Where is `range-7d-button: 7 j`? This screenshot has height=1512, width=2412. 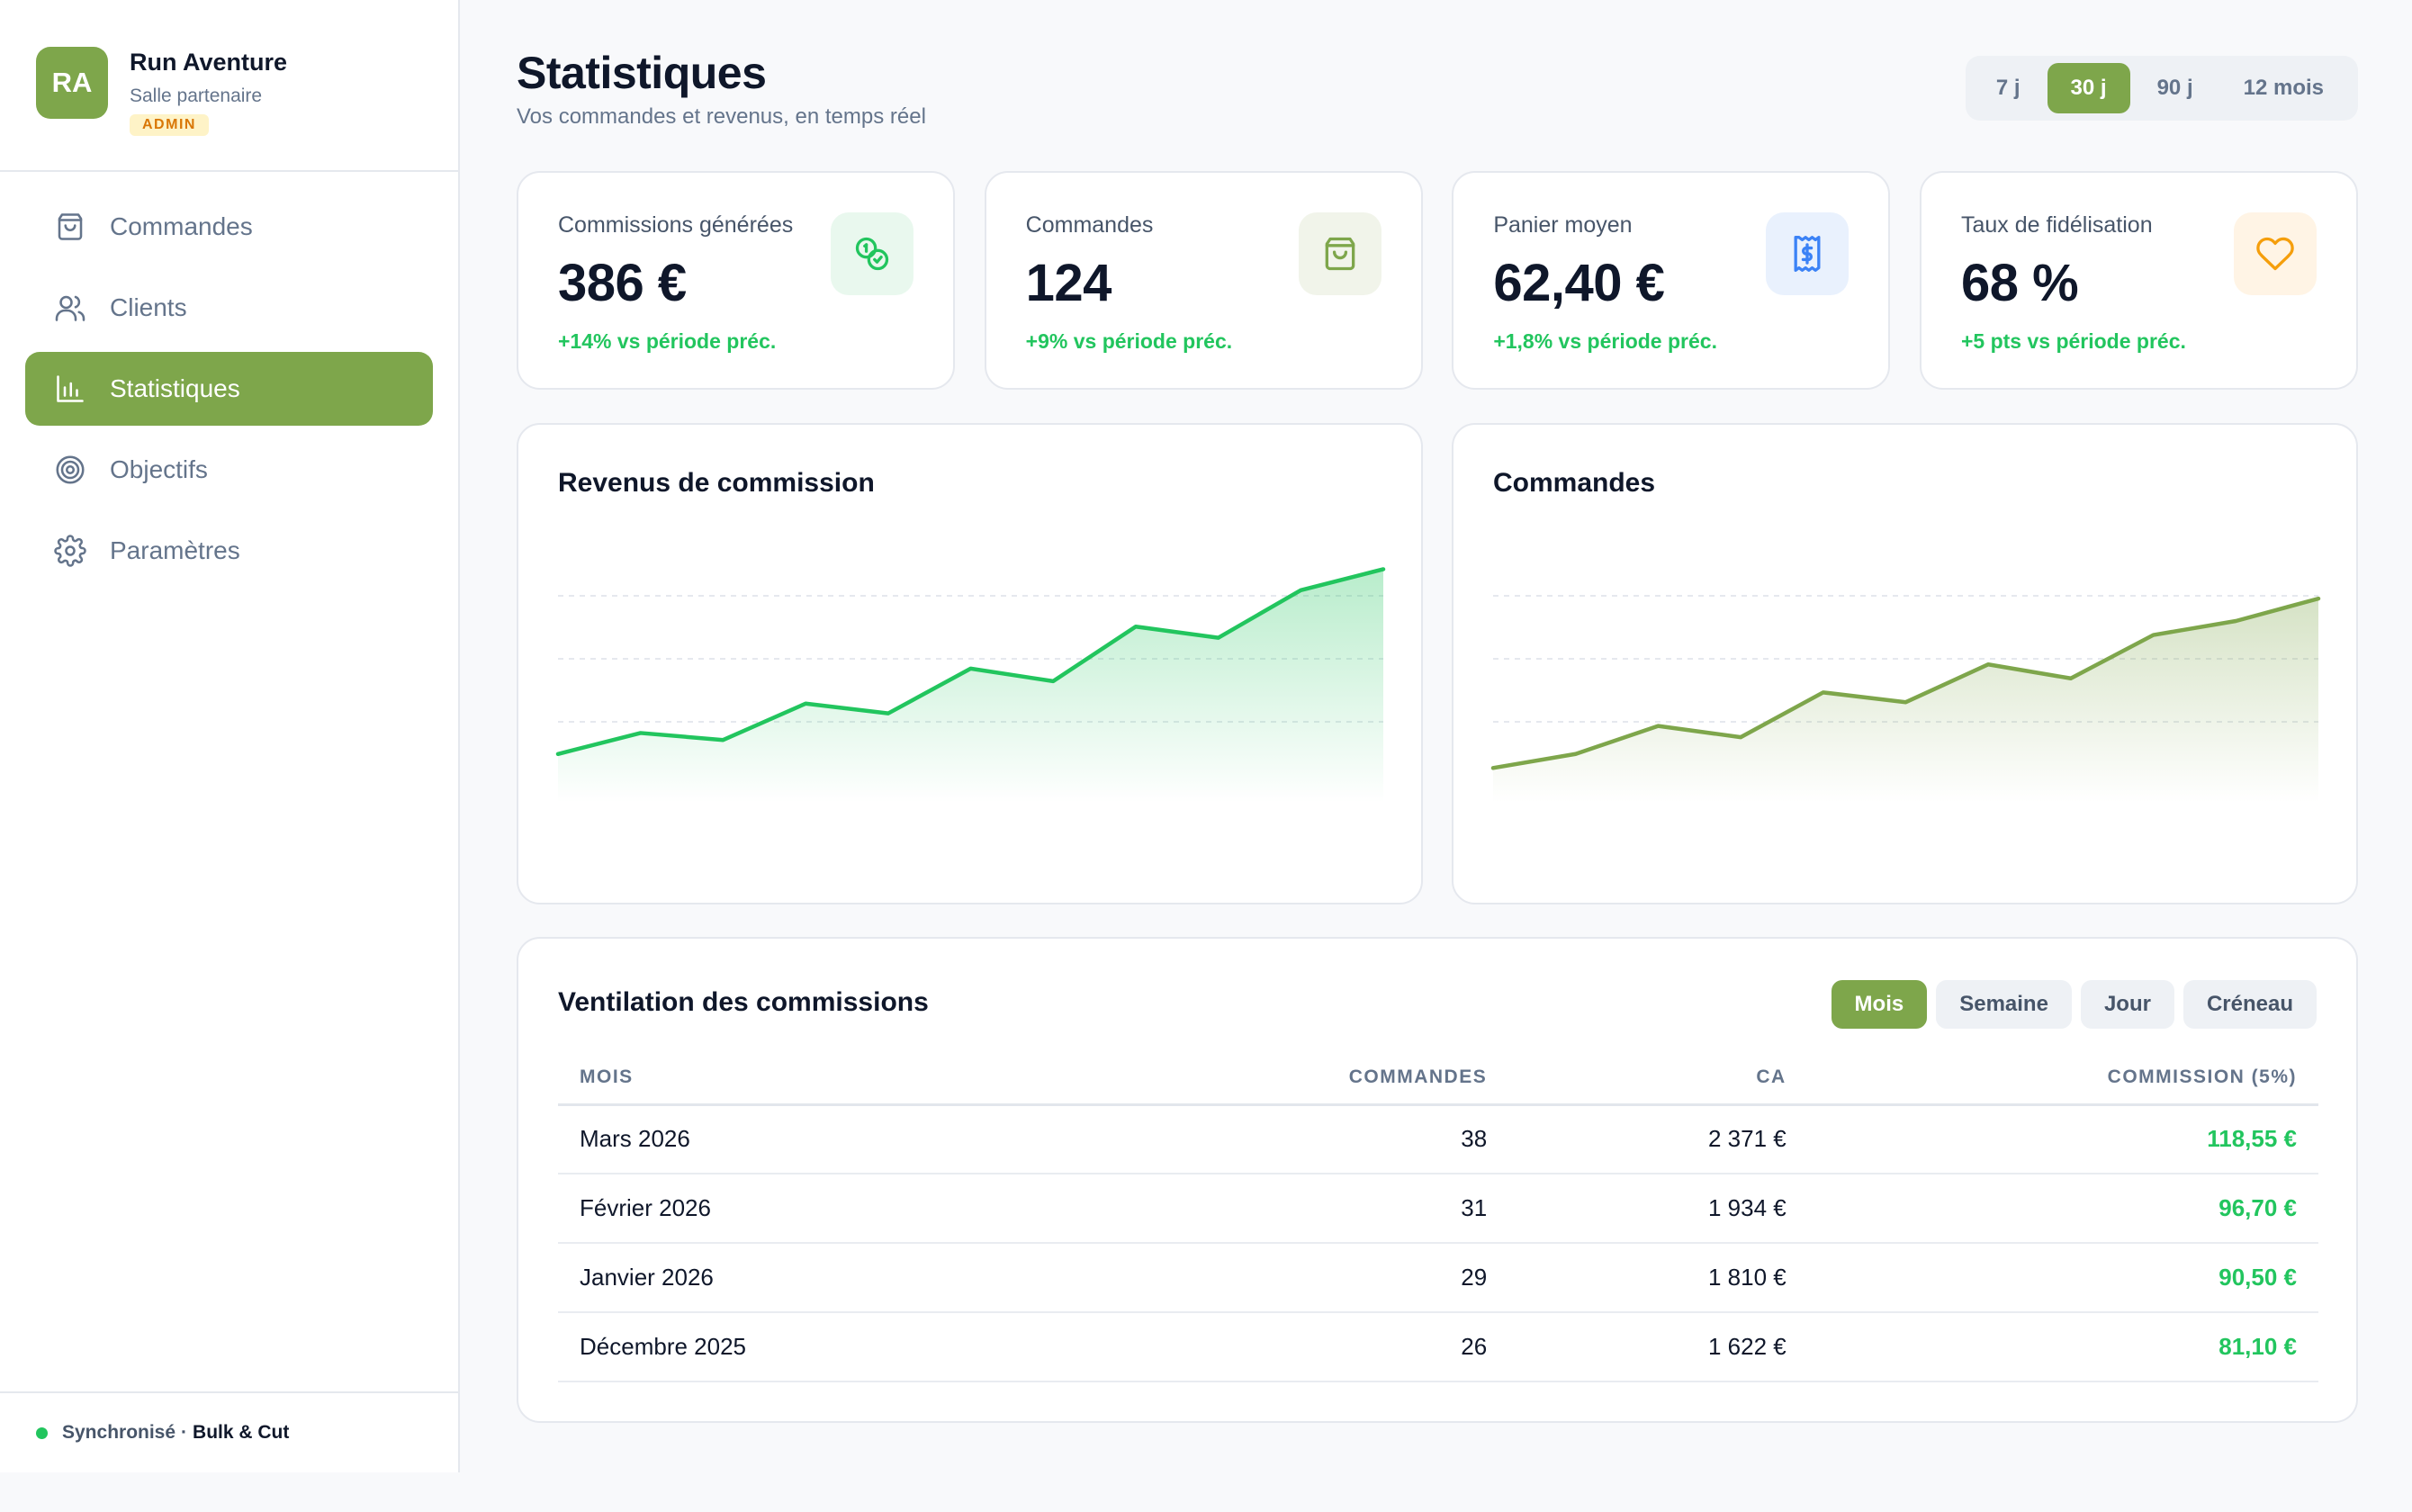
range-7d-button: 7 j is located at coordinates (2008, 88).